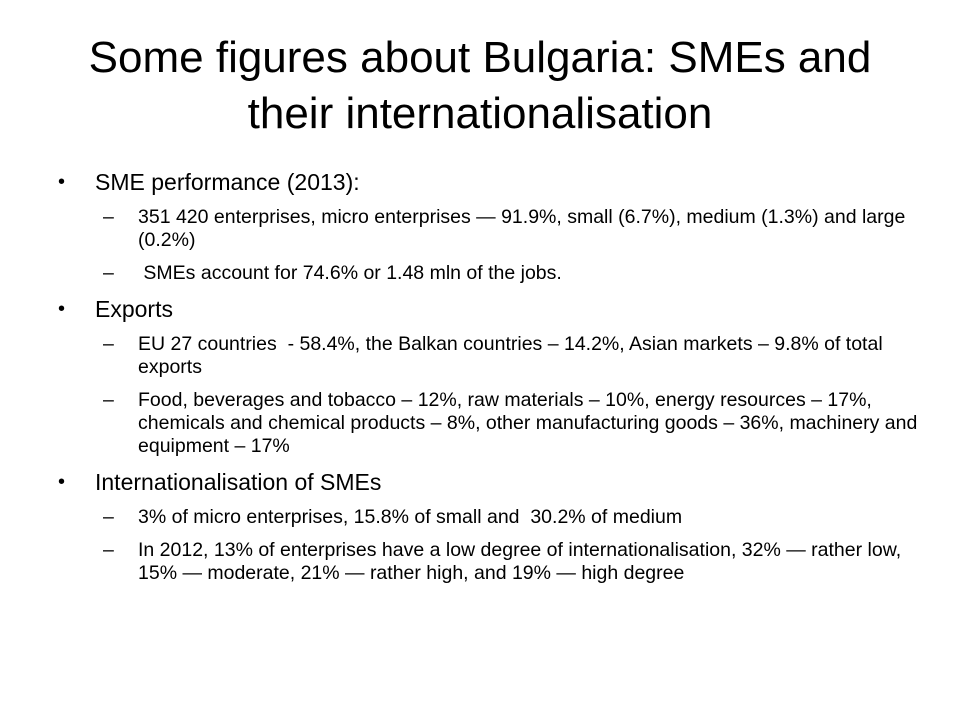 The width and height of the screenshot is (960, 720). Describe the element at coordinates (488, 309) in the screenshot. I see `bullet-exports: • Exports` at that location.